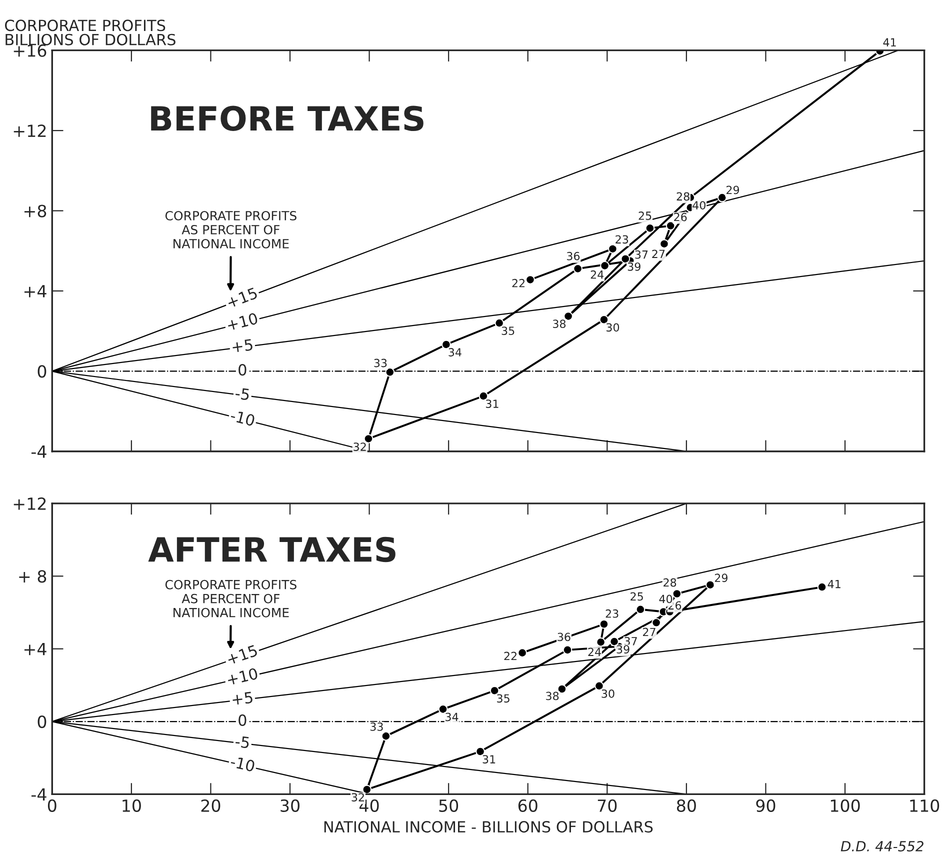 The image size is (948, 868). Describe the element at coordinates (90, 33) in the screenshot. I see `y-axis-title: CORPORATE PROFITS BILLIONS OF DOLLARS` at that location.